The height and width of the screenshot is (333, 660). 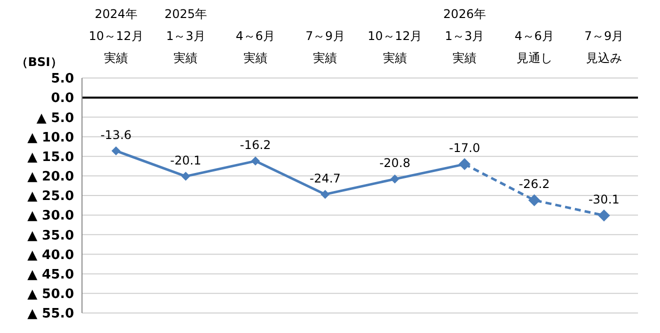 What do you see at coordinates (534, 47) in the screenshot?
I see `x-tick-label: 4～6月見通し` at bounding box center [534, 47].